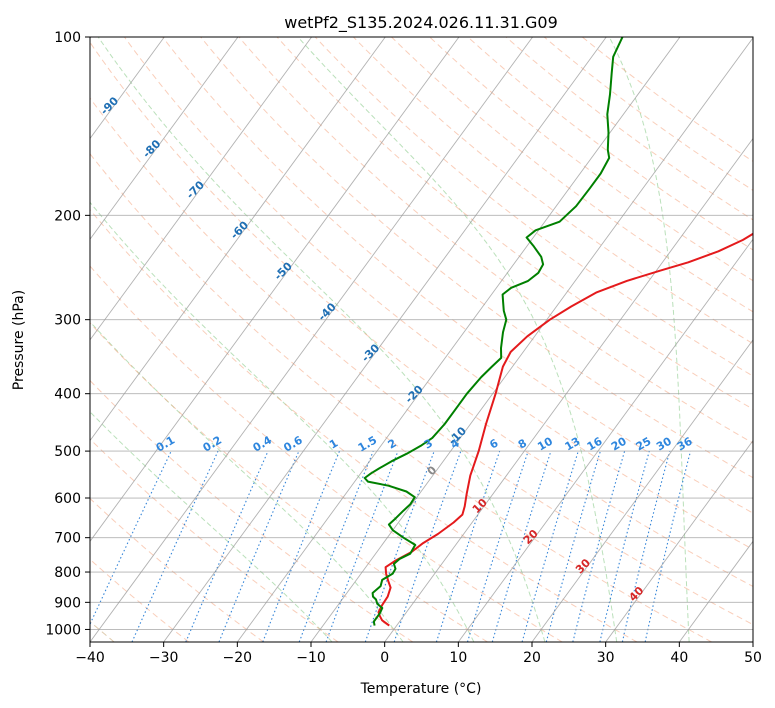  What do you see at coordinates (67, 603) in the screenshot?
I see `y-tick-label: 900` at bounding box center [67, 603].